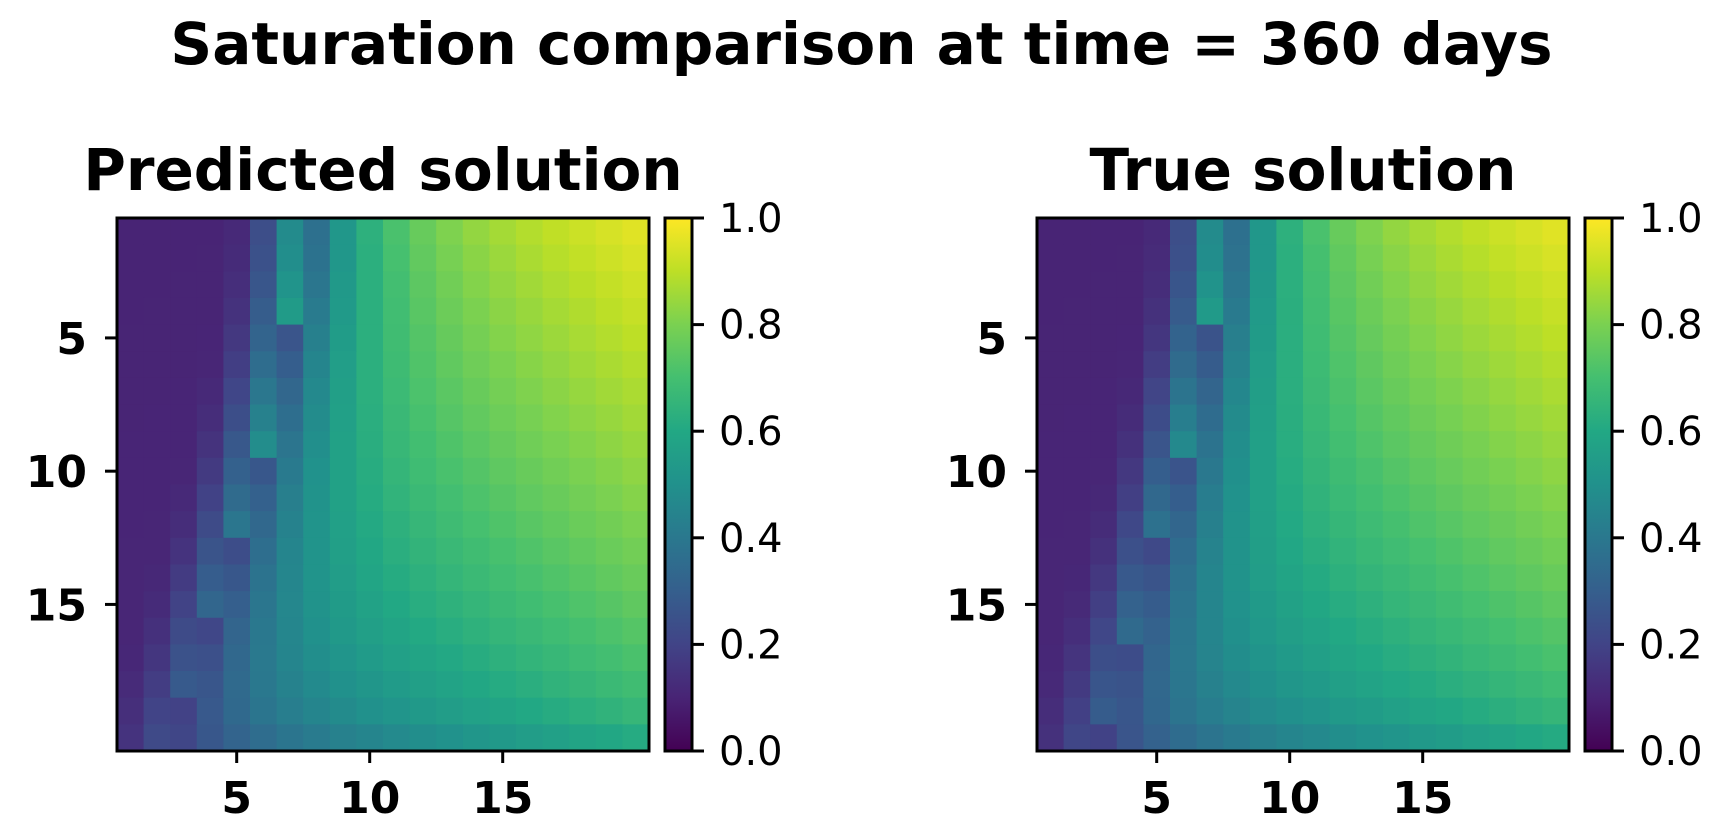  What do you see at coordinates (991, 472) in the screenshot?
I see `true-y-ticks: 5 10 15` at bounding box center [991, 472].